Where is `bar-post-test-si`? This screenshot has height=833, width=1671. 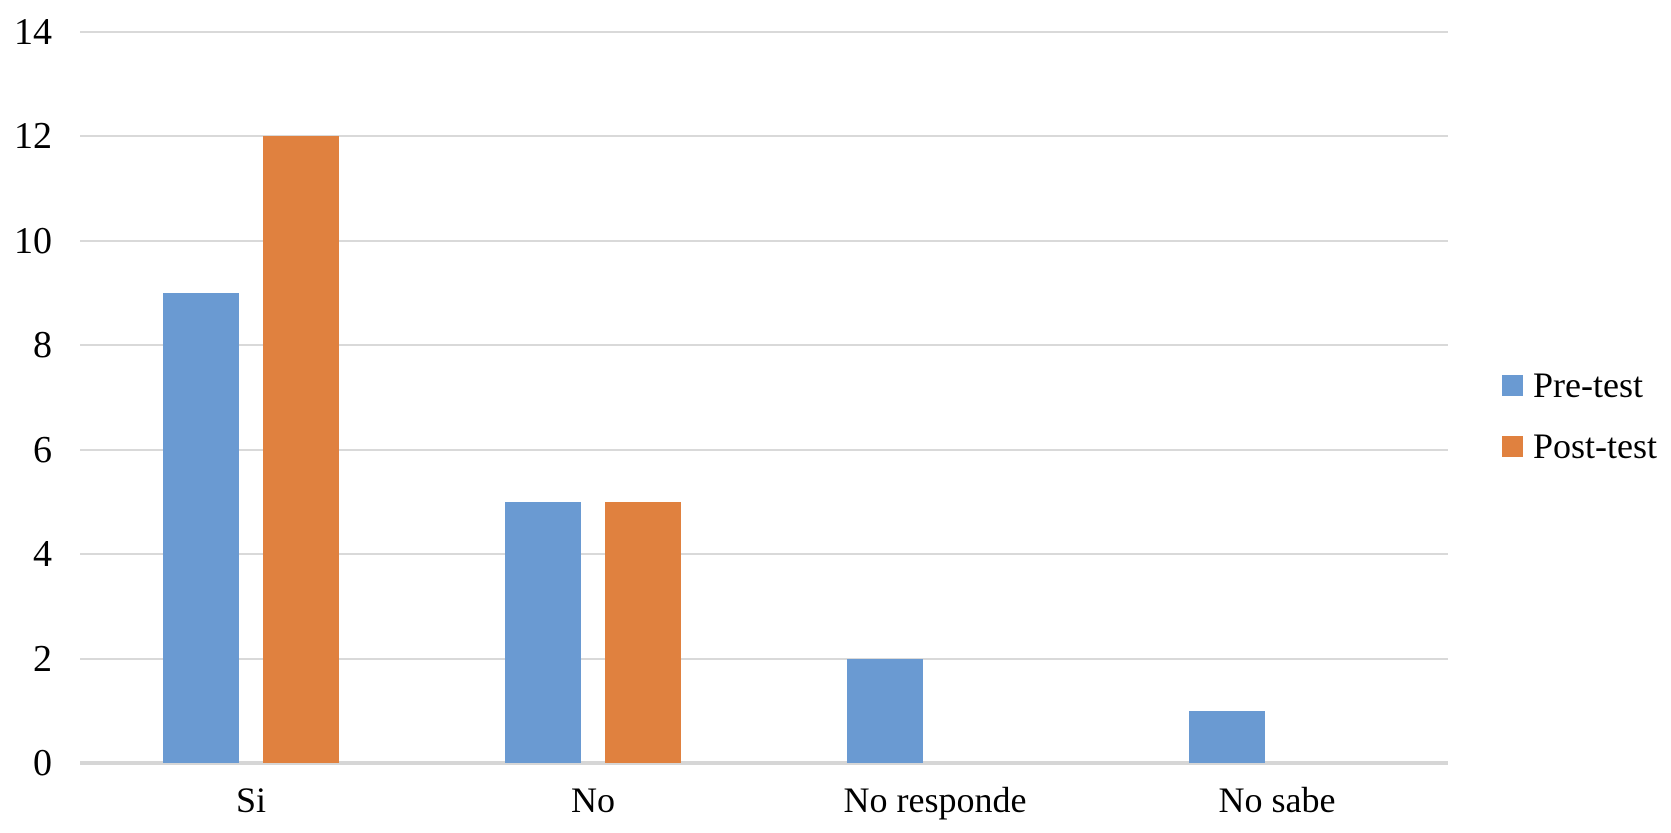 bar-post-test-si is located at coordinates (301, 449).